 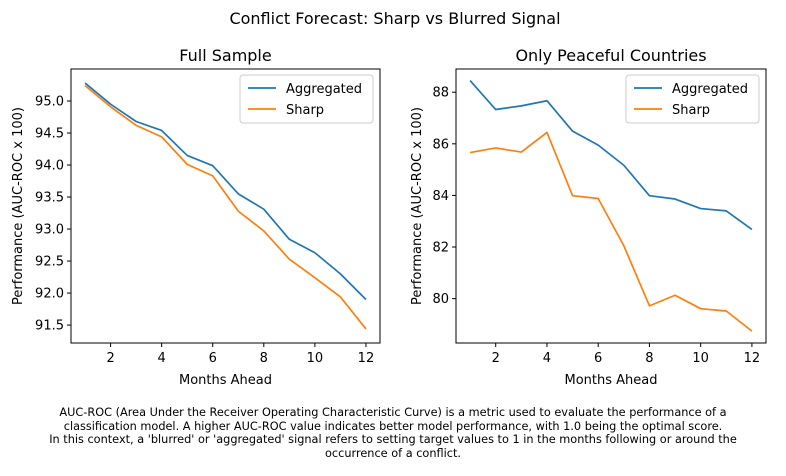 I want to click on y-tick-label: 94.5, so click(x=49, y=134).